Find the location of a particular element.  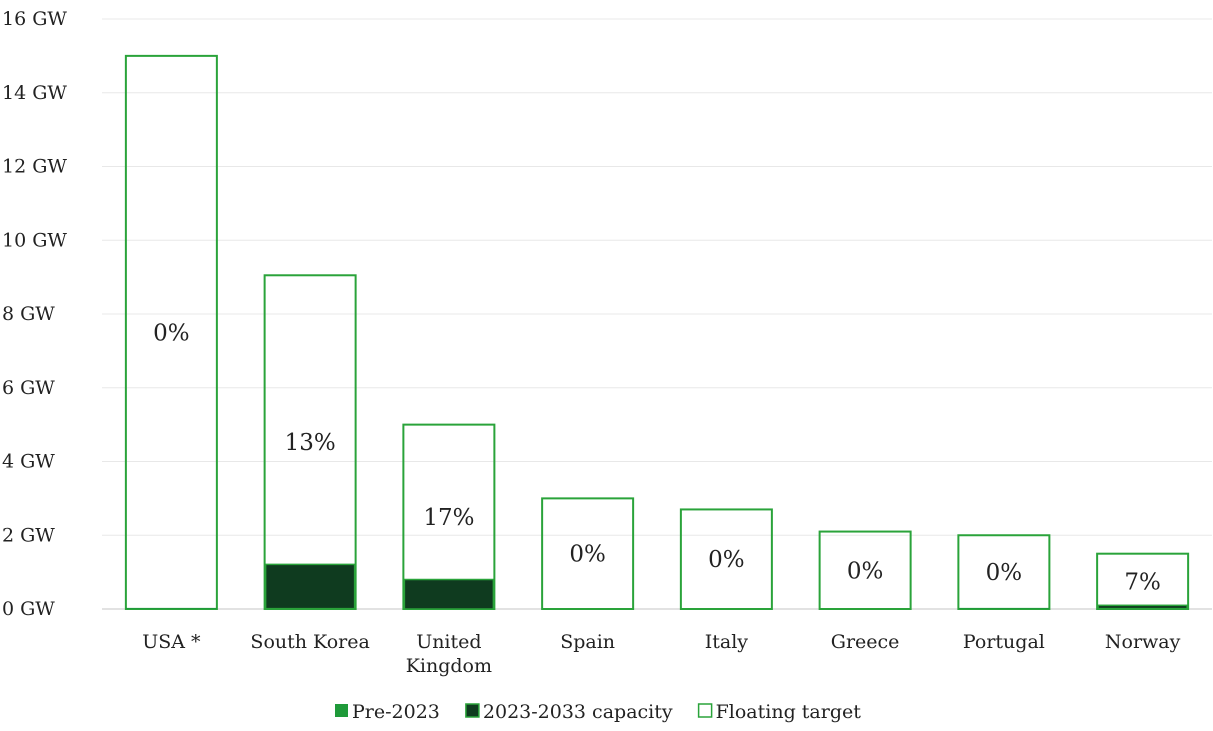

data-label: 17% is located at coordinates (448, 518).